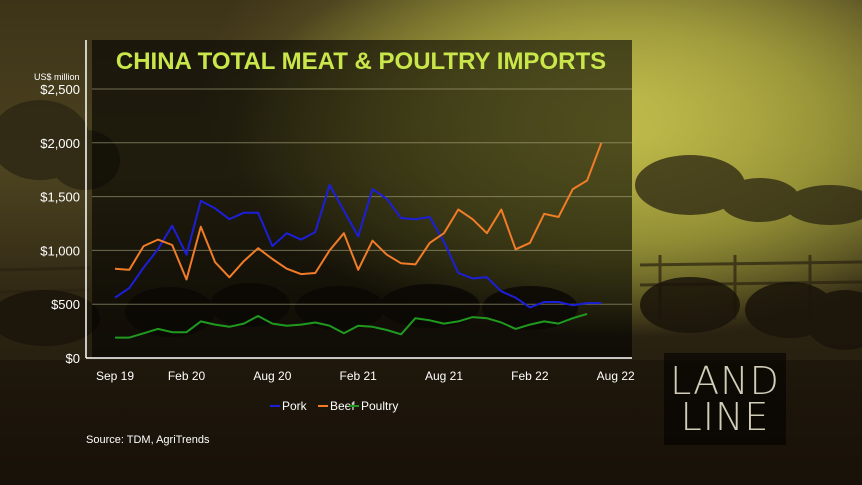  Describe the element at coordinates (295, 406) in the screenshot. I see `legend-label-pork: Pork` at that location.